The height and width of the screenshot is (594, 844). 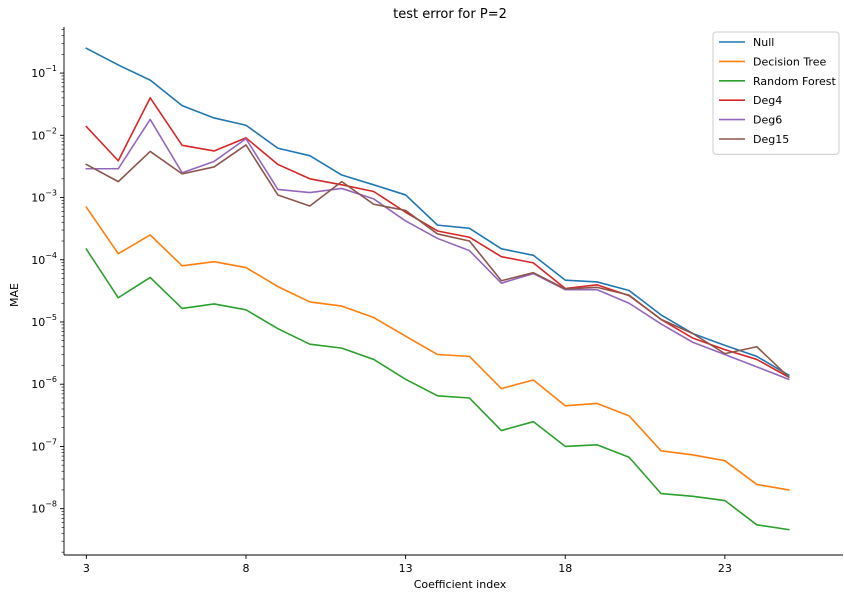 I want to click on x-tick-label: 23, so click(x=725, y=568).